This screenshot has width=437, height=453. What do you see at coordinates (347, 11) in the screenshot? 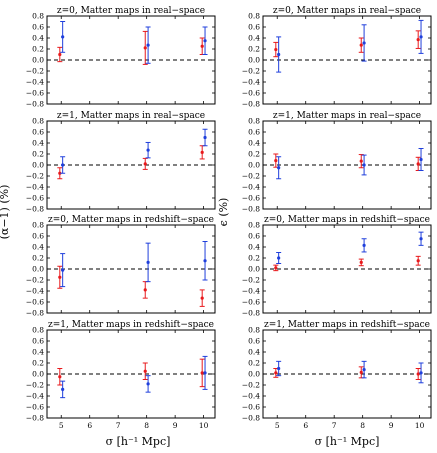
I see `panel-title: z=0, Matter maps in real−space` at bounding box center [347, 11].